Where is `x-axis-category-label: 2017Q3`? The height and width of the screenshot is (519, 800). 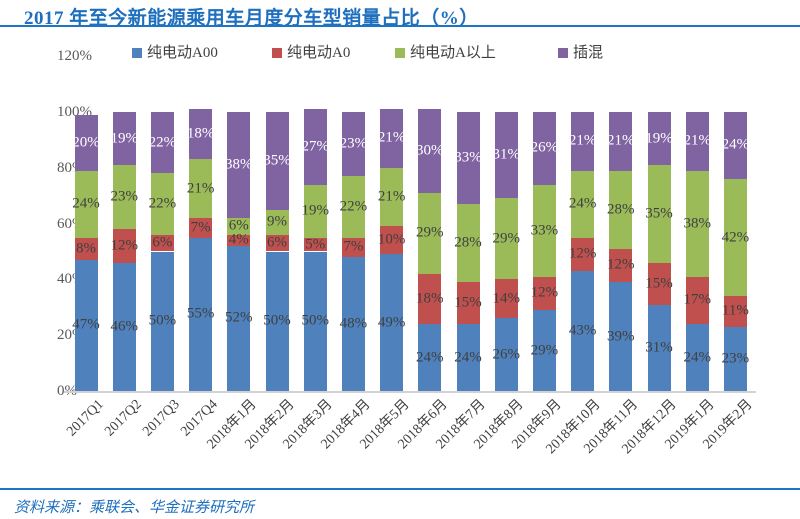
x-axis-category-label: 2017Q3 is located at coordinates (162, 418).